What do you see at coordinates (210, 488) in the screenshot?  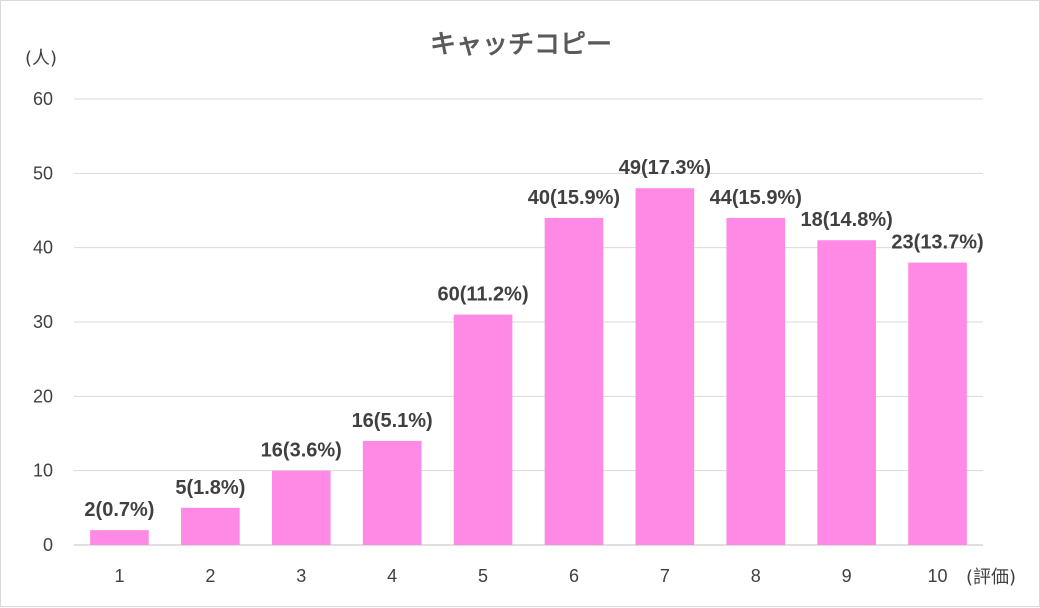 I see `data-label: 5(1.8%)` at bounding box center [210, 488].